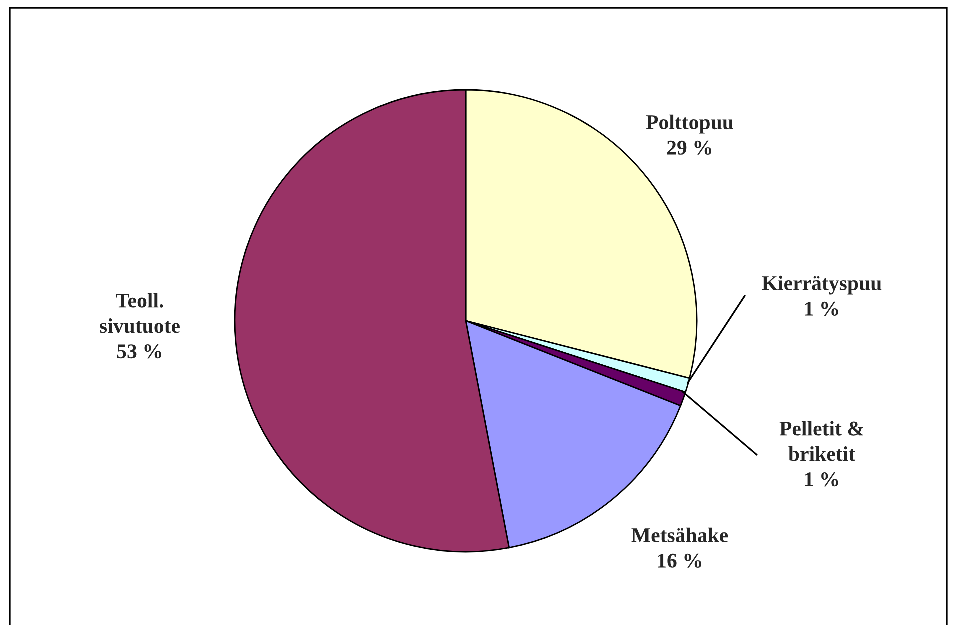 The height and width of the screenshot is (625, 954). What do you see at coordinates (139, 351) in the screenshot?
I see `data-label: 53 %` at bounding box center [139, 351].